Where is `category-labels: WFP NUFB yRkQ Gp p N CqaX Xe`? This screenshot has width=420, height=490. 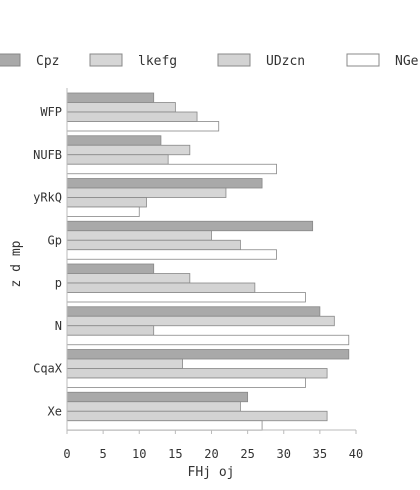 category-labels: WFP NUFB yRkQ Gp p N CqaX Xe is located at coordinates (48, 261).